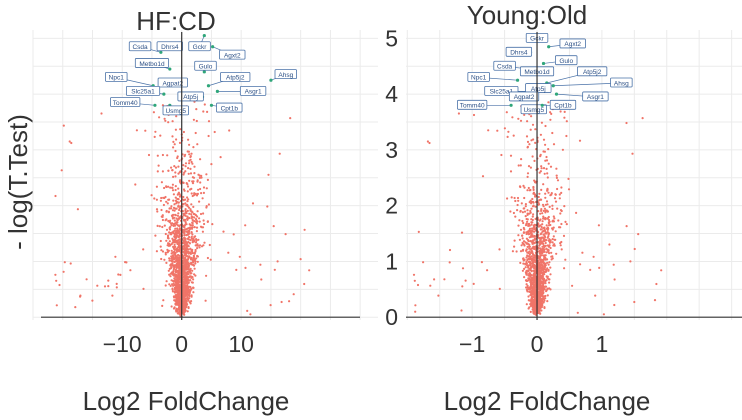 The image size is (742, 420). I want to click on gene-label-box, so click(472, 104).